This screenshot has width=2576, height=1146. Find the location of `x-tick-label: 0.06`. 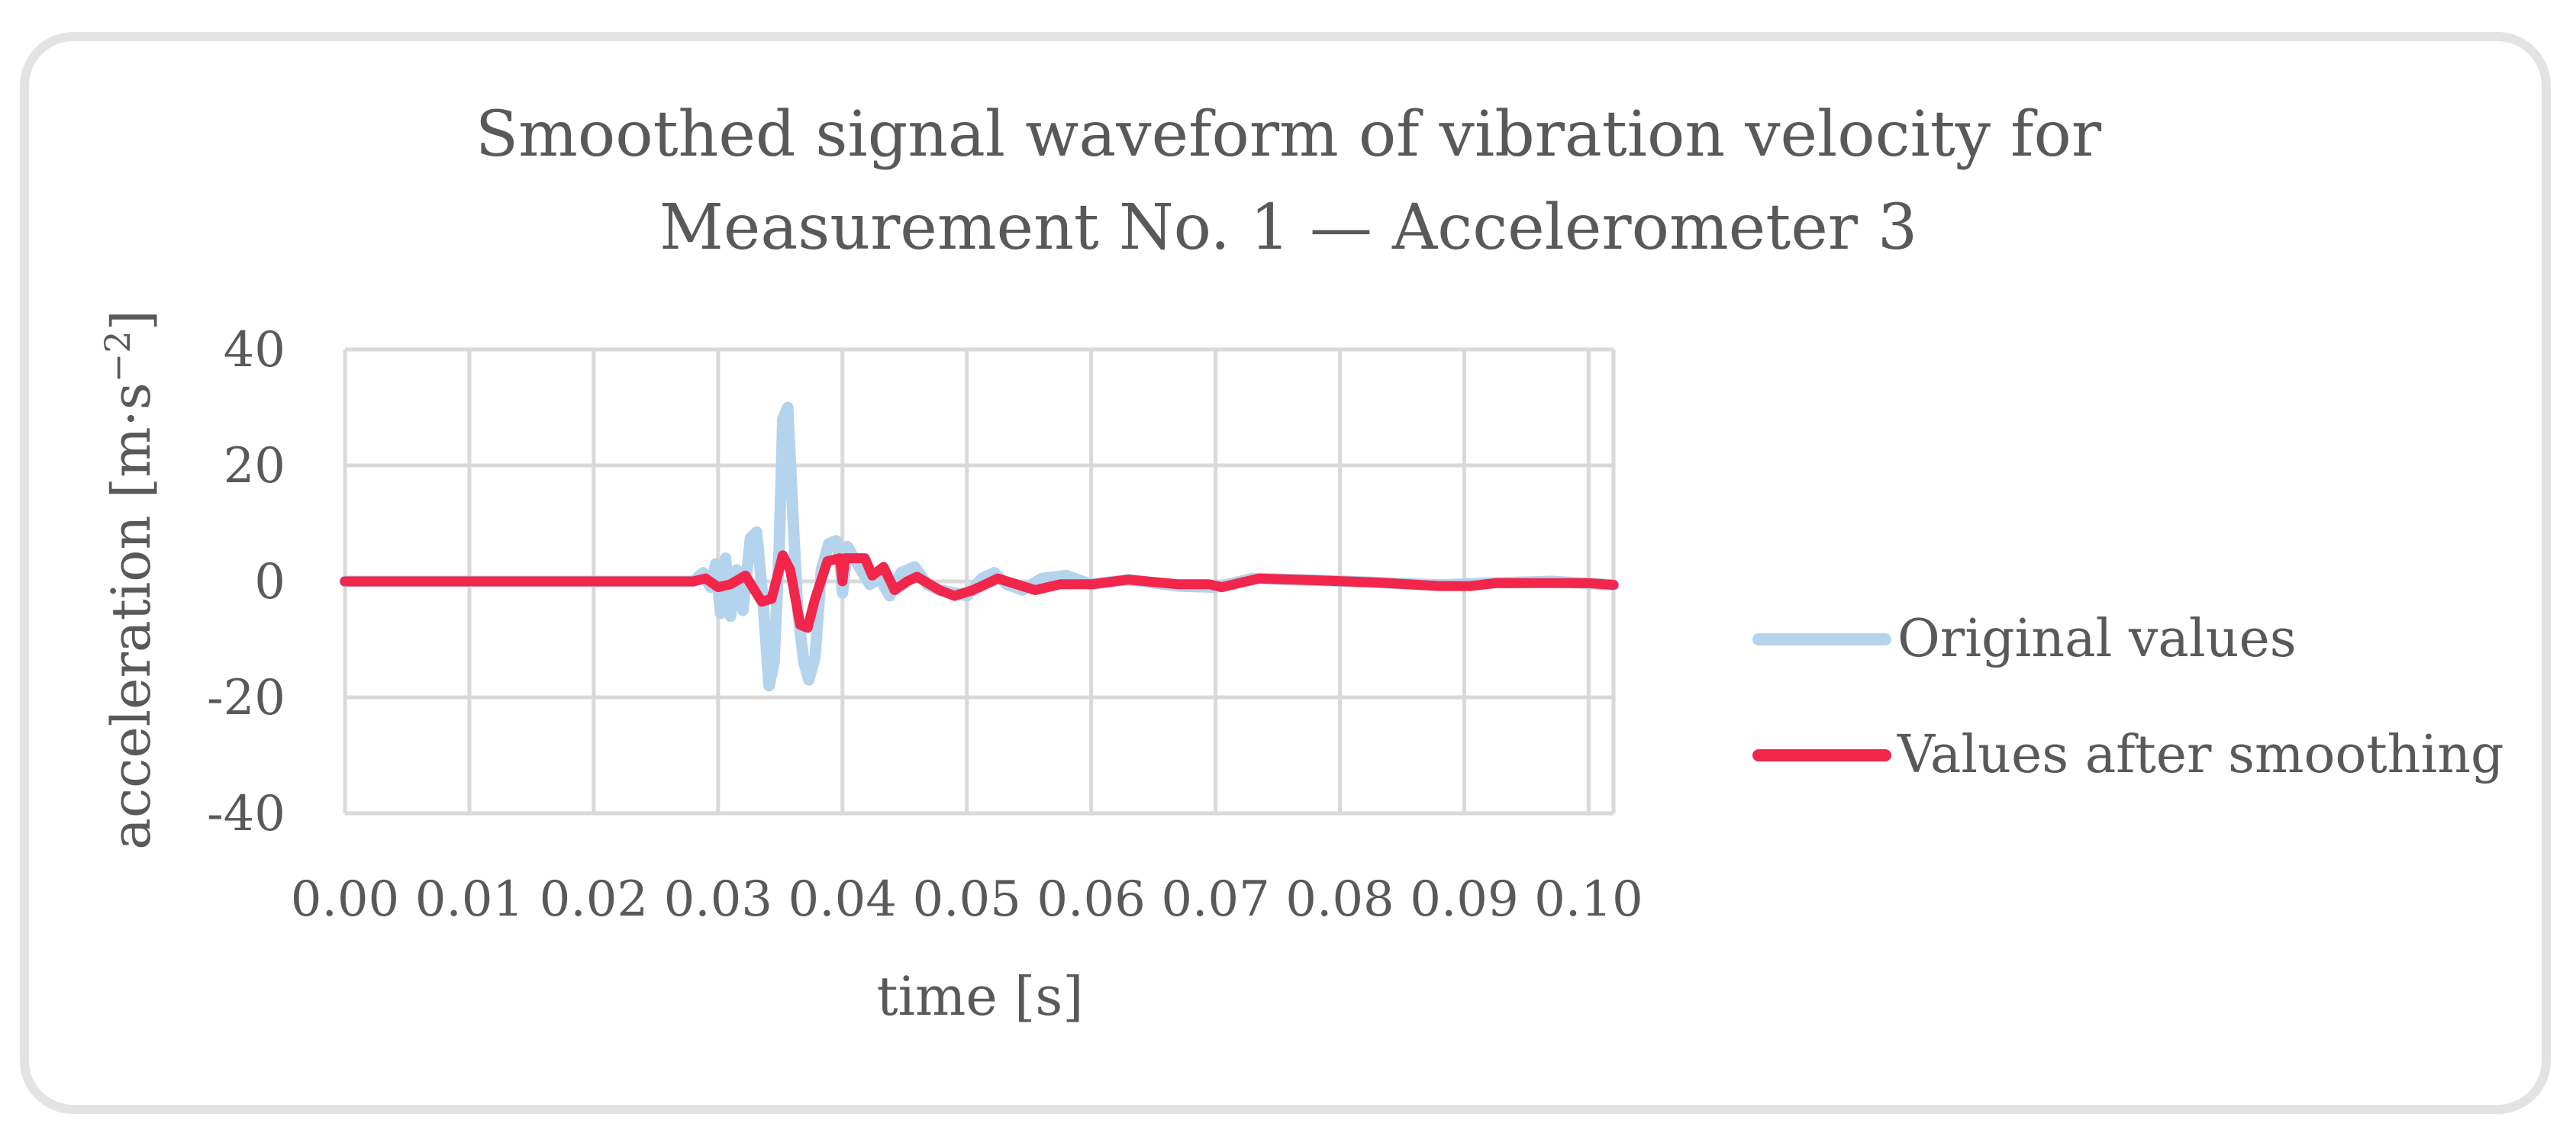

x-tick-label: 0.06 is located at coordinates (1092, 899).